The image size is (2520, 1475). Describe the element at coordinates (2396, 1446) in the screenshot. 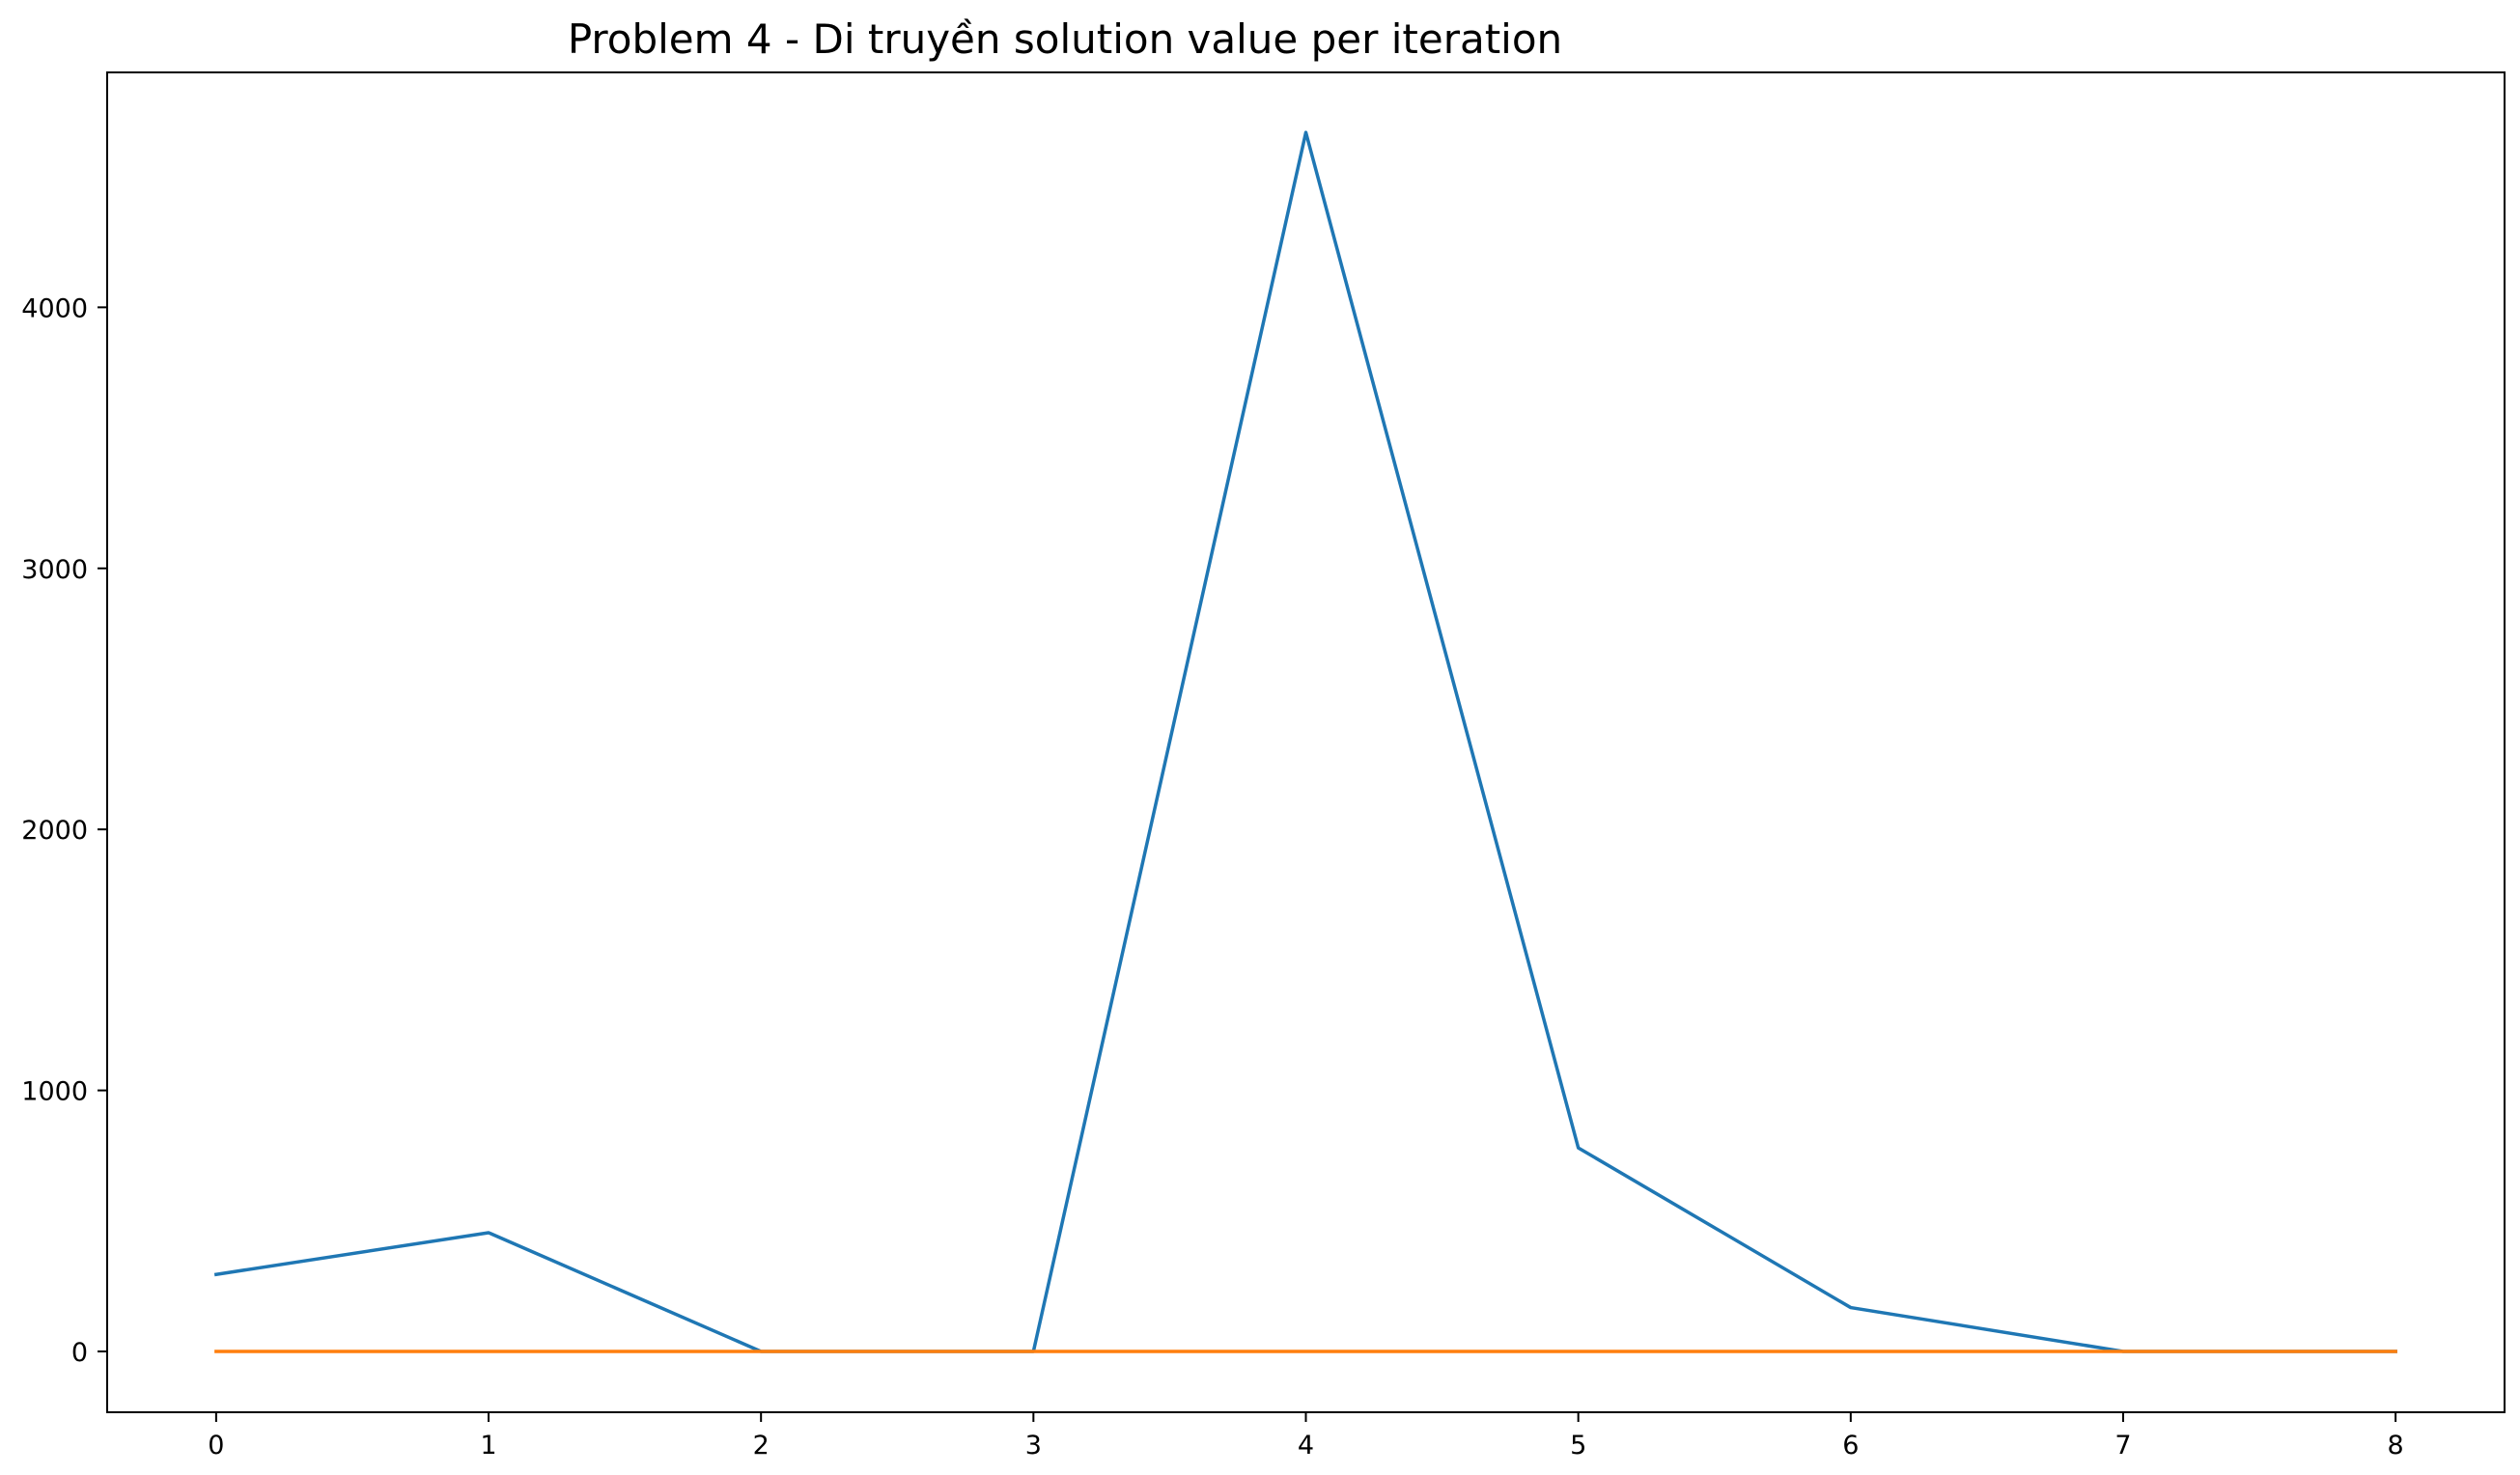

I see `x-tick-label: 8` at that location.